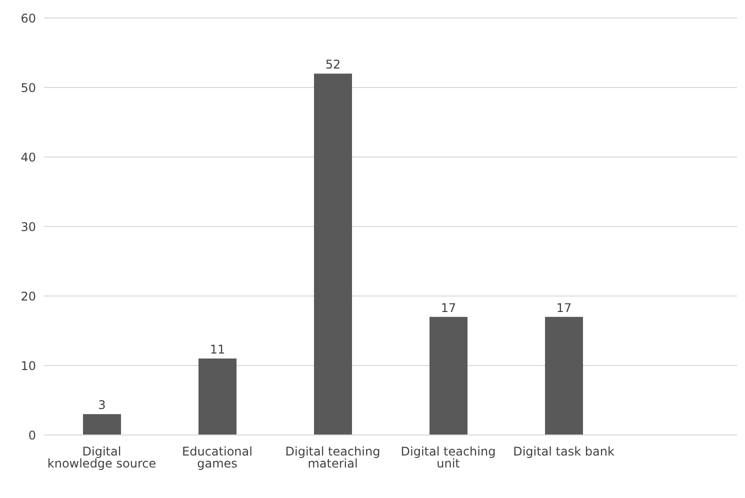 The height and width of the screenshot is (498, 745). I want to click on x-tick-label: Digital teaching material, so click(332, 457).